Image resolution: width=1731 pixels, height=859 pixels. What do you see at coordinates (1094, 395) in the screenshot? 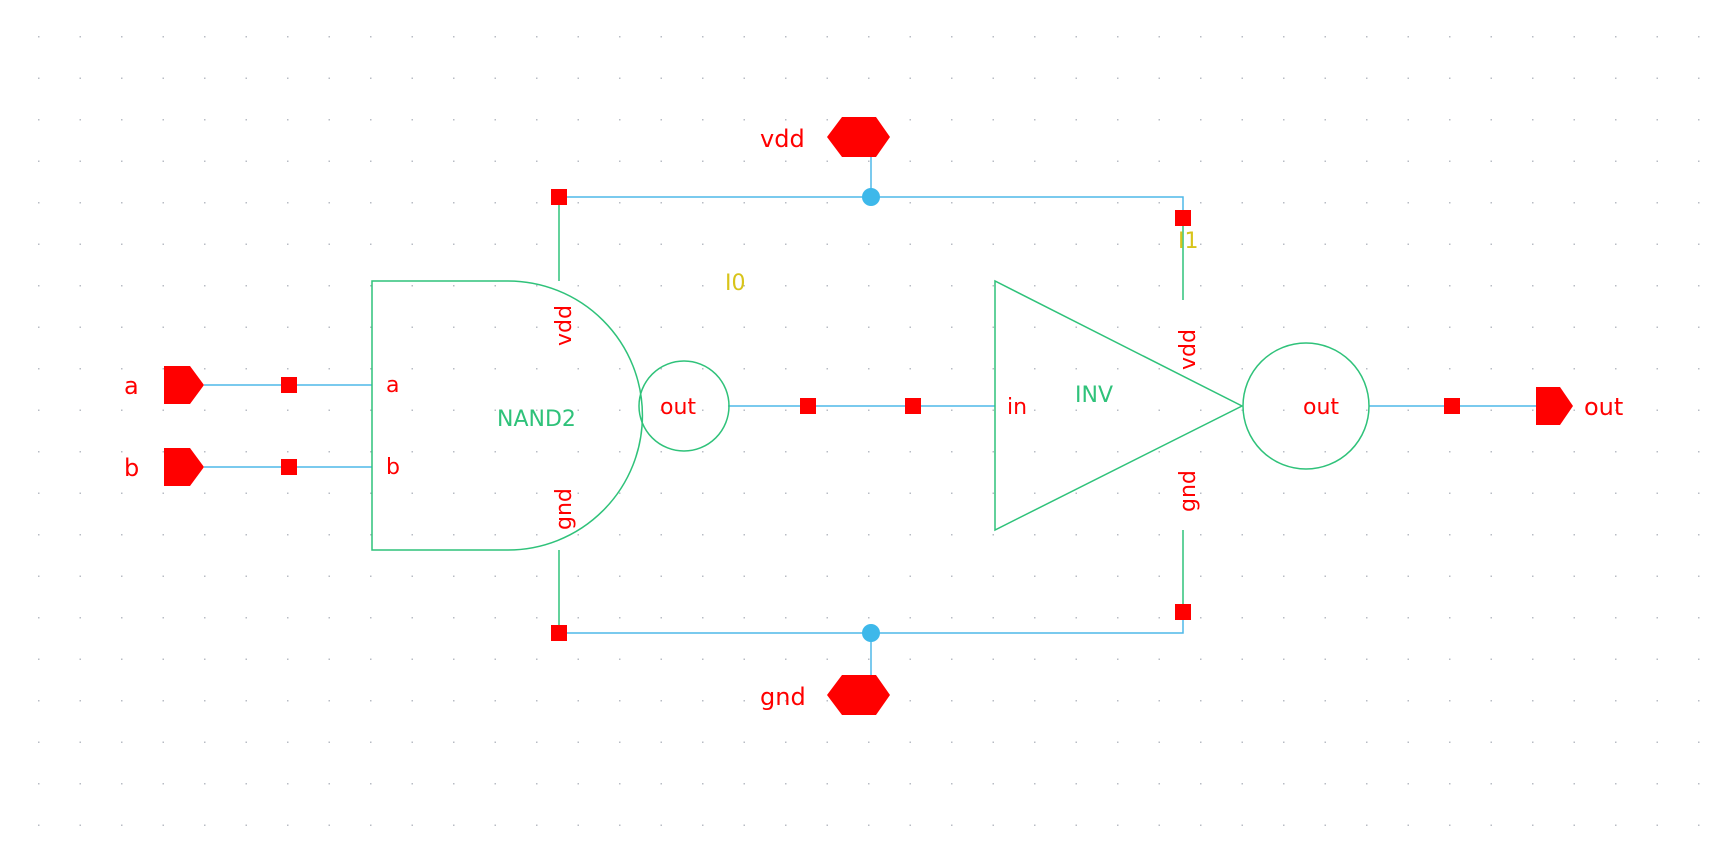
I see `inv-cell-name: INV` at bounding box center [1094, 395].